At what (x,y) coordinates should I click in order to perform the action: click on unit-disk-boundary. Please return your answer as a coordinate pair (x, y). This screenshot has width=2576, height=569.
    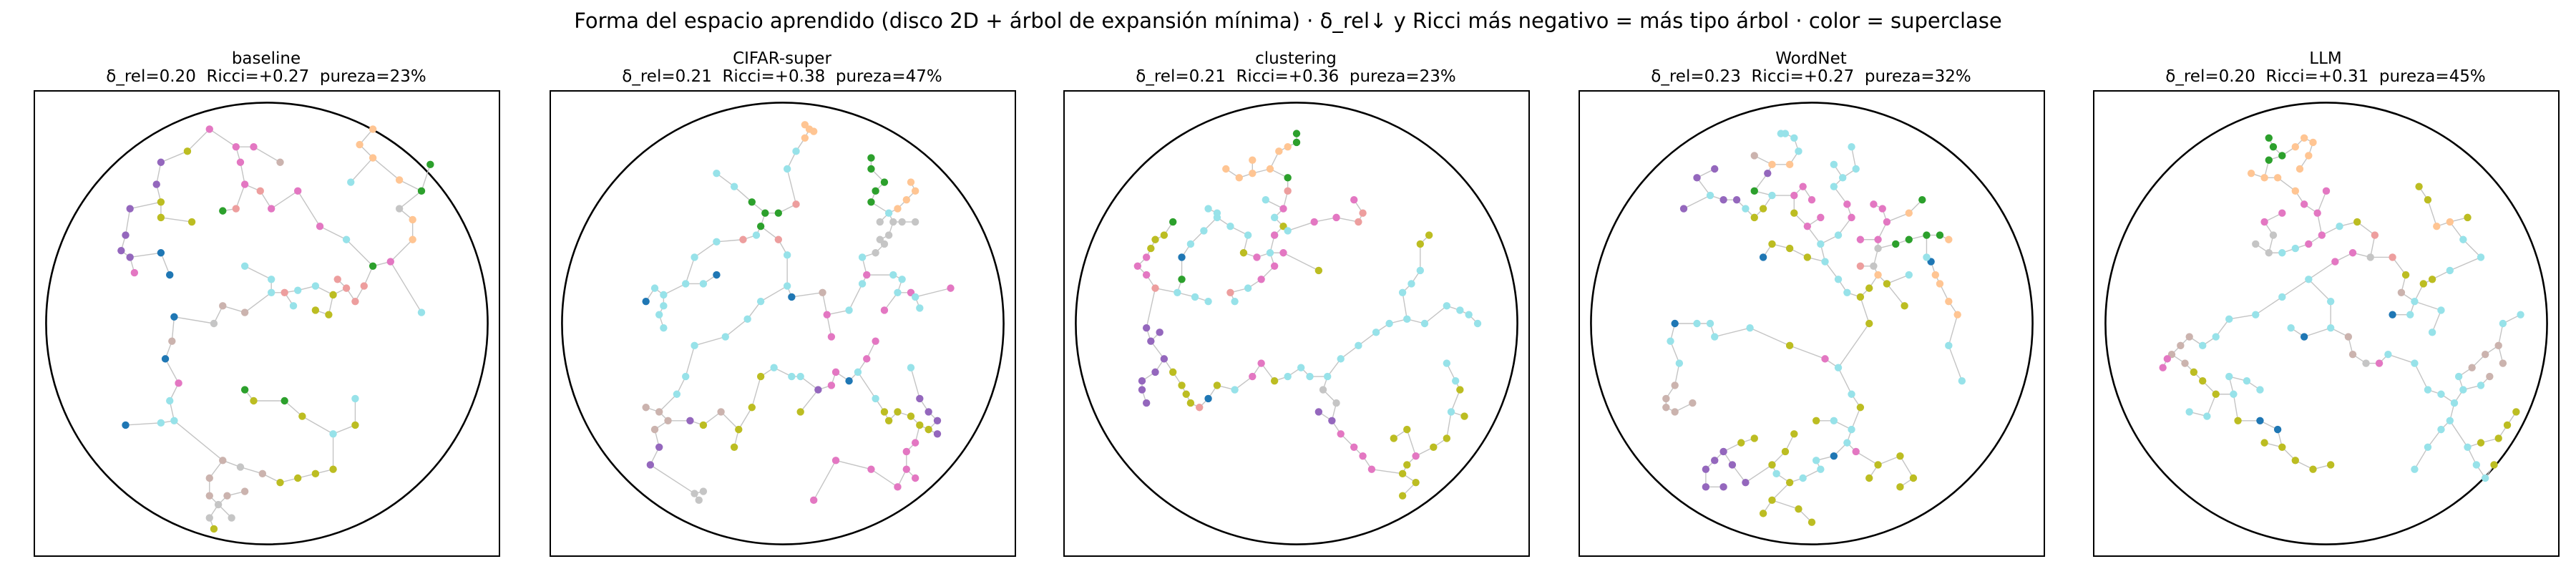
    Looking at the image, I should click on (267, 323).